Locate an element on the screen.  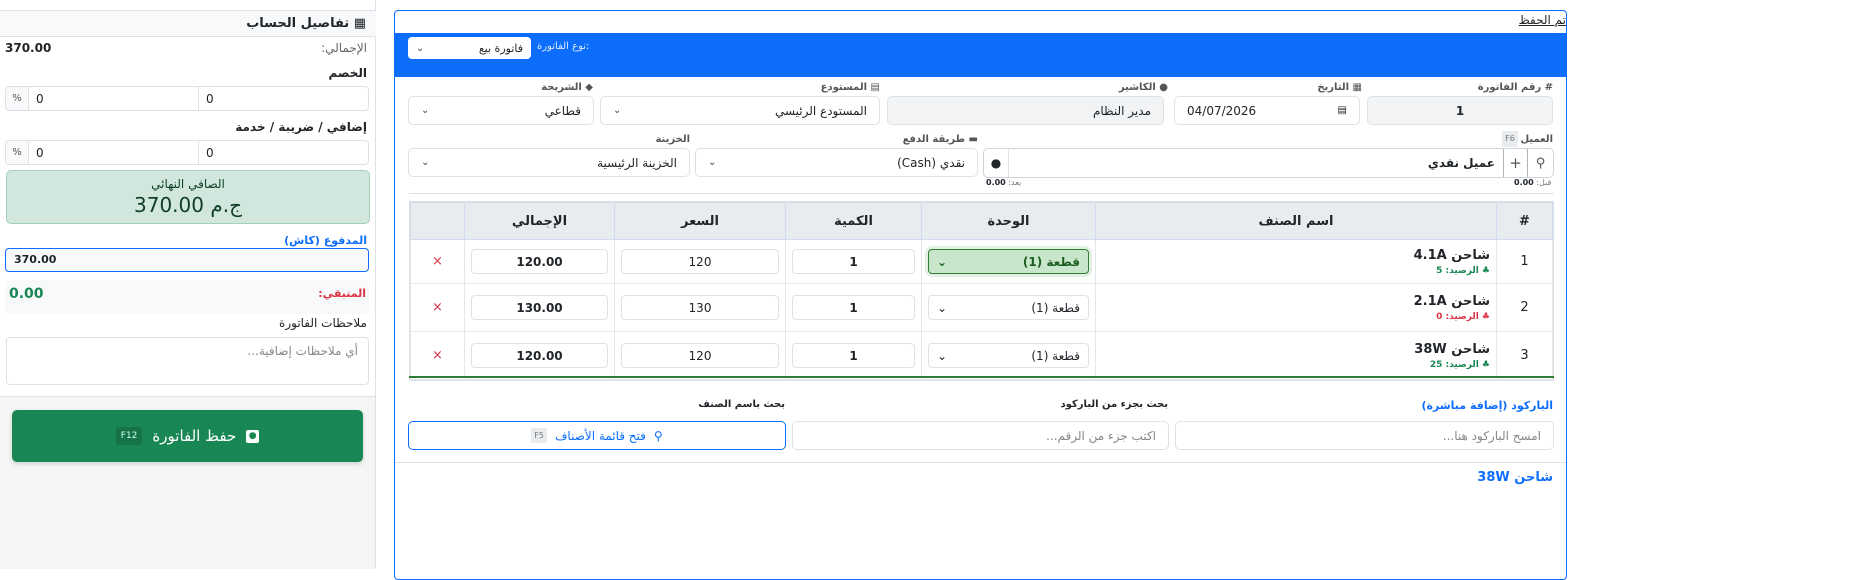
date-input: 04/07/2026 ▤ is located at coordinates (1267, 110).